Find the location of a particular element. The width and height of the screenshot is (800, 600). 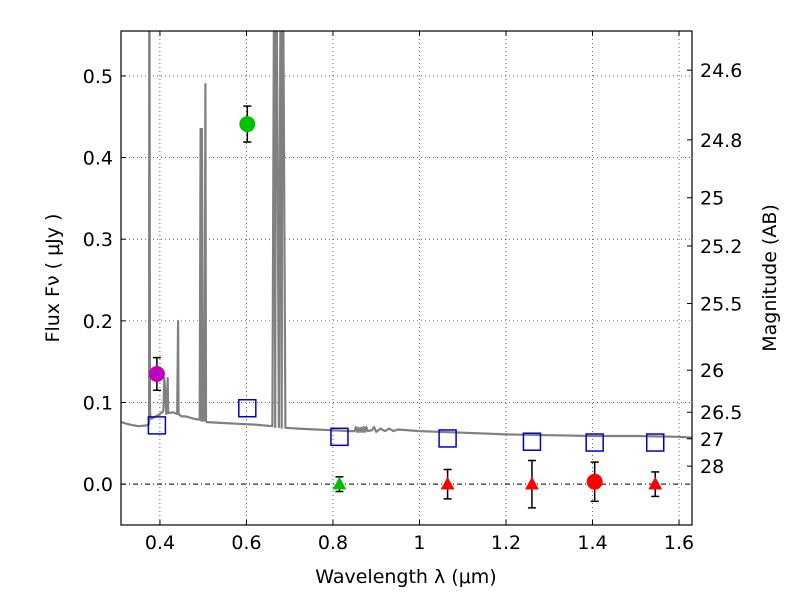

mag-tick-label: 25.2 is located at coordinates (721, 247).